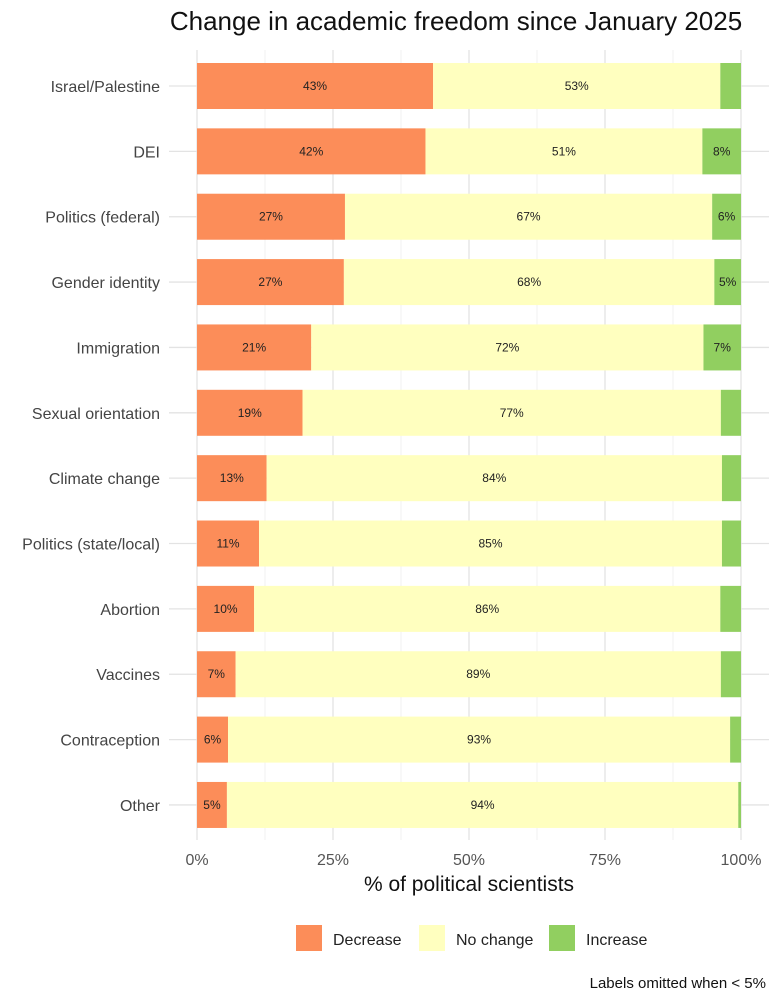  I want to click on bar-value-label: 10%, so click(226, 609).